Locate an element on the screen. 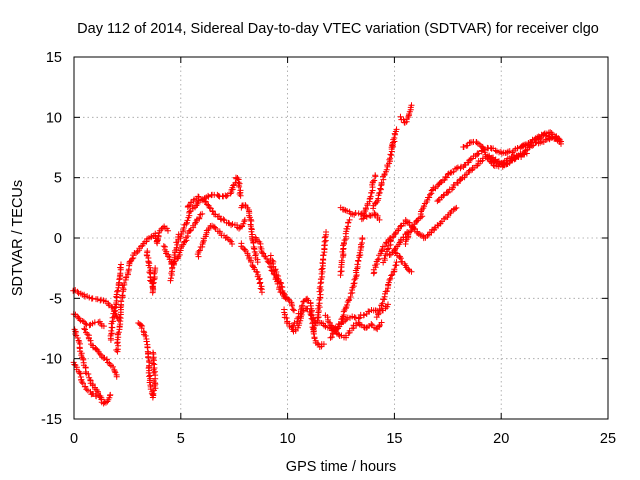 The height and width of the screenshot is (480, 640). y-tick-label: 5 is located at coordinates (58, 179).